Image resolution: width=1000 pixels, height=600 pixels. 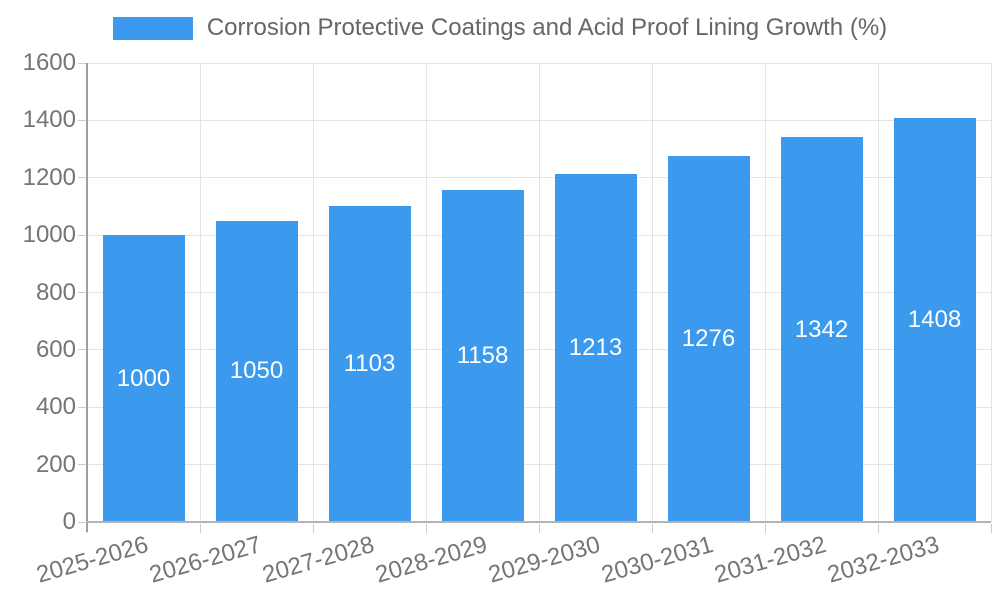 I want to click on y-tick-label: 1600, so click(x=49, y=62).